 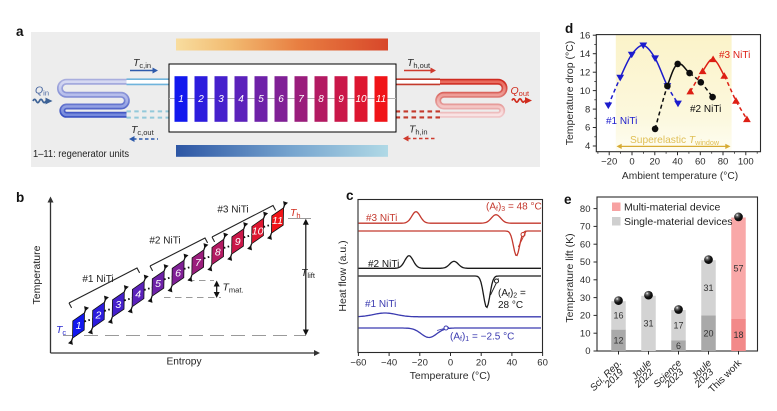 I want to click on svg-text: 1–11: regenerator units, so click(x=81, y=154).